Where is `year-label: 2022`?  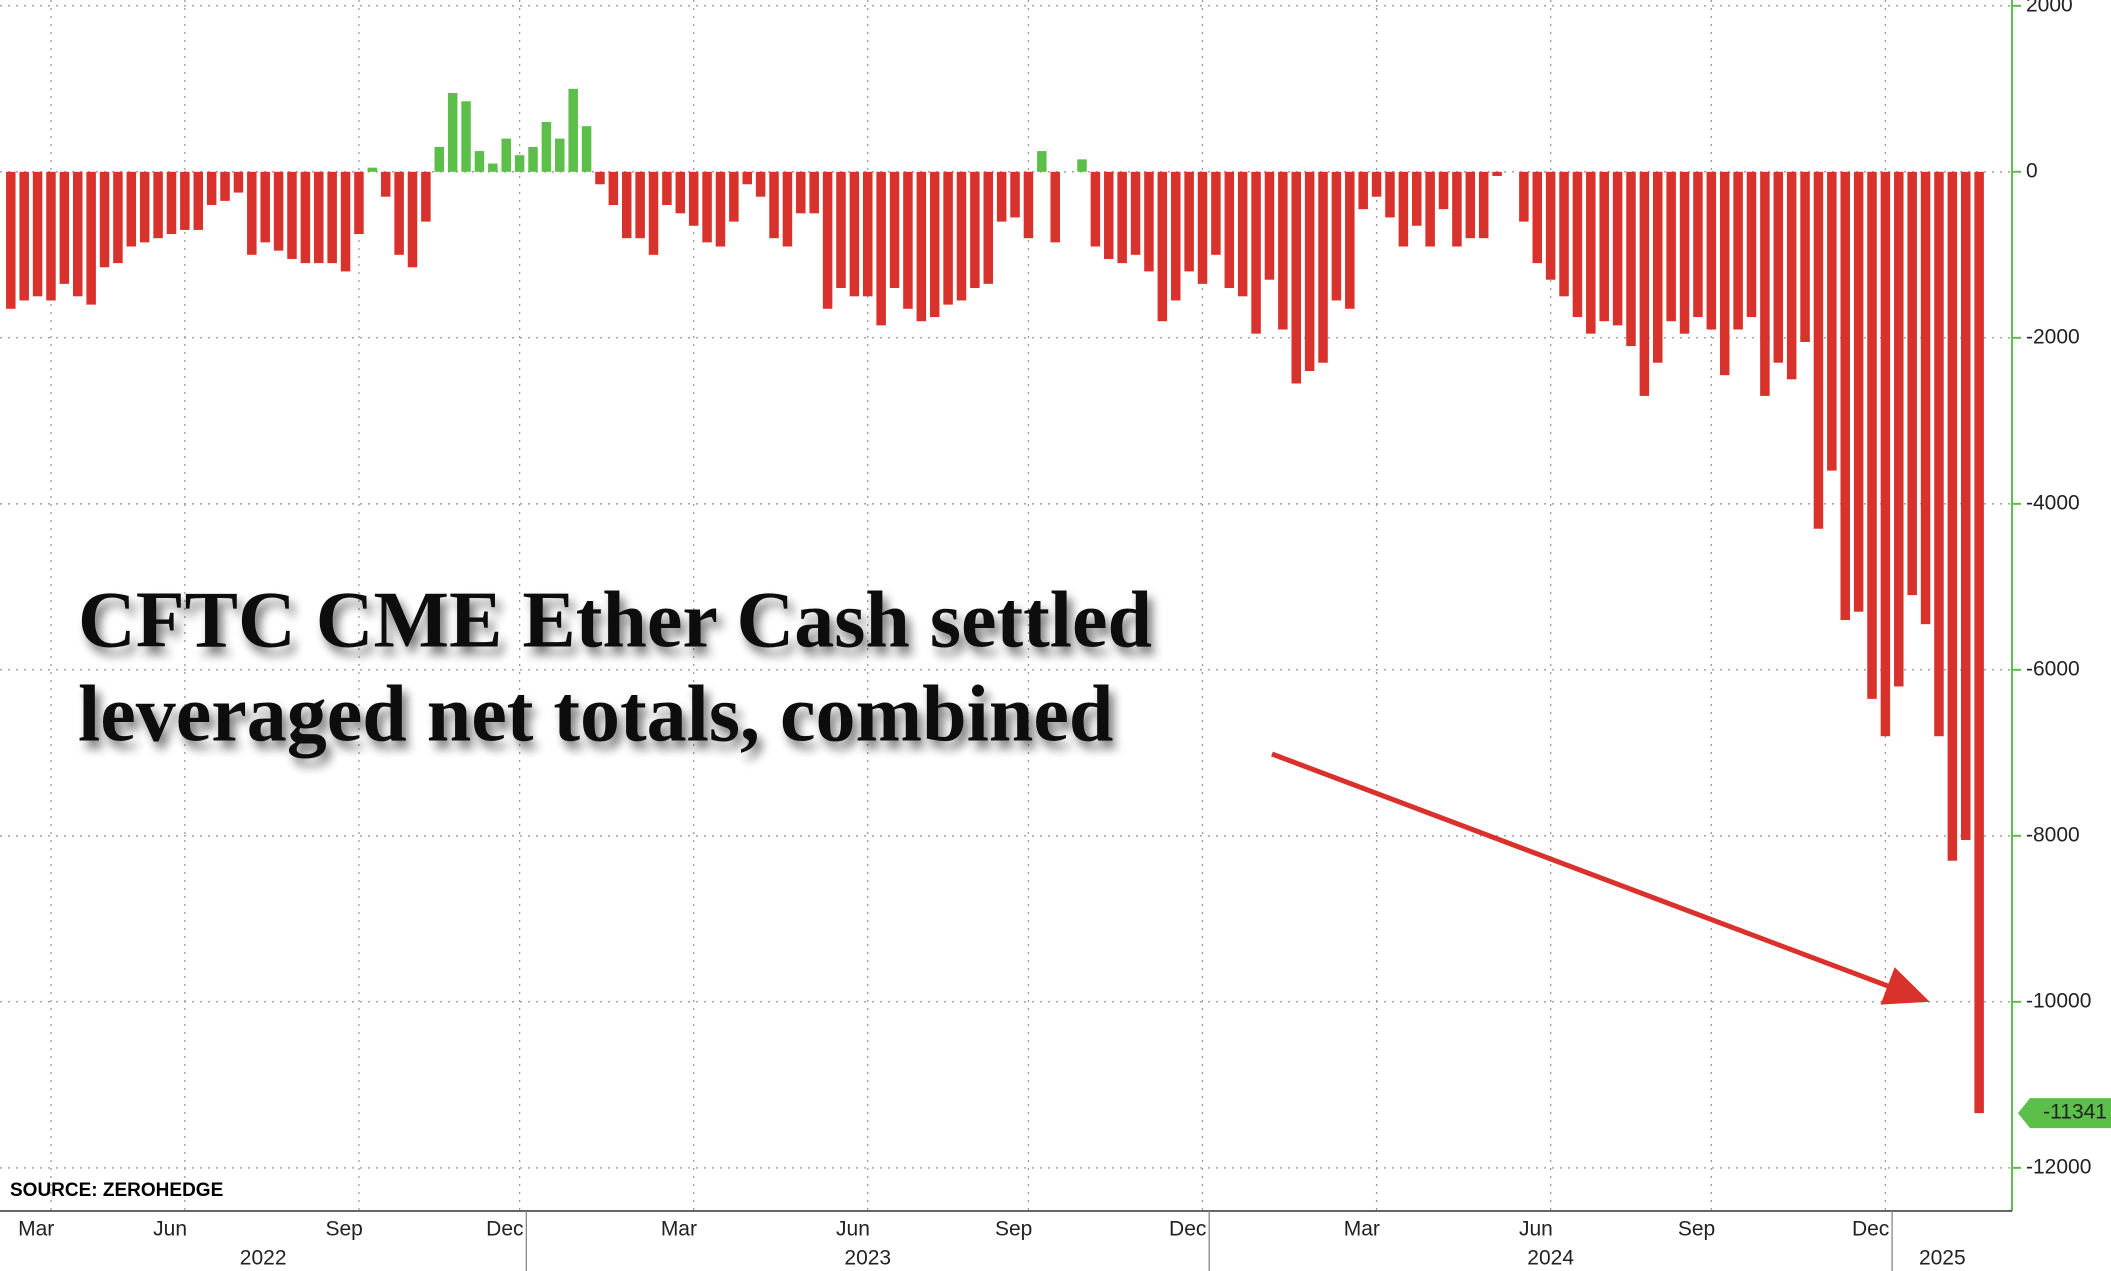
year-label: 2022 is located at coordinates (263, 1258).